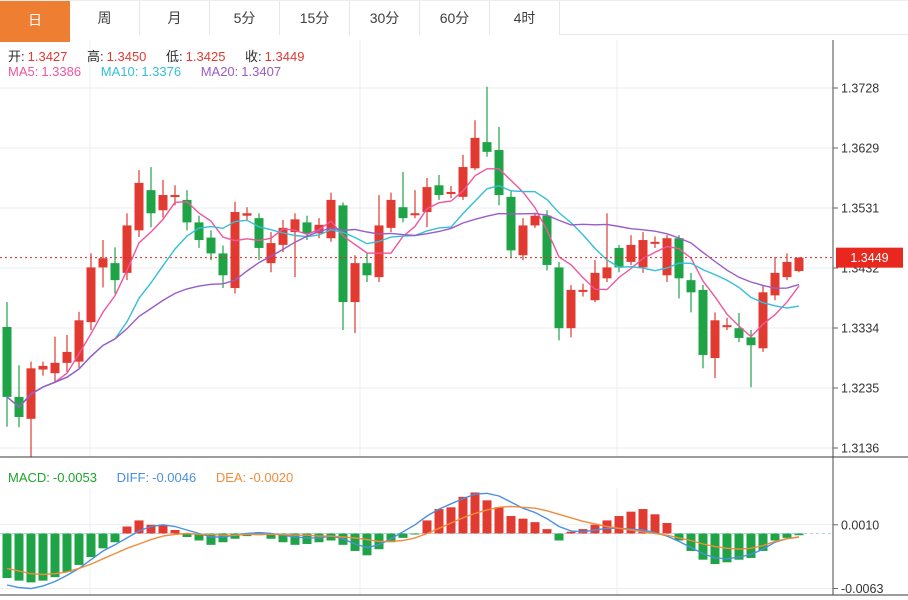 The image size is (908, 600). I want to click on diff-label: DIFF:, so click(133, 477).